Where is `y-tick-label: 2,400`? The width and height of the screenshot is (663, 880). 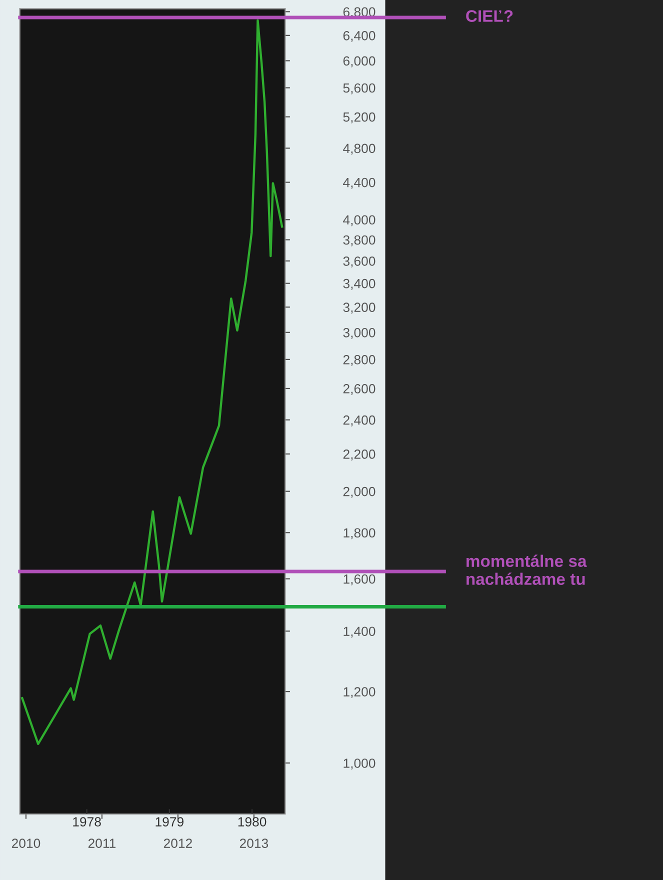
y-tick-label: 2,400 is located at coordinates (359, 420).